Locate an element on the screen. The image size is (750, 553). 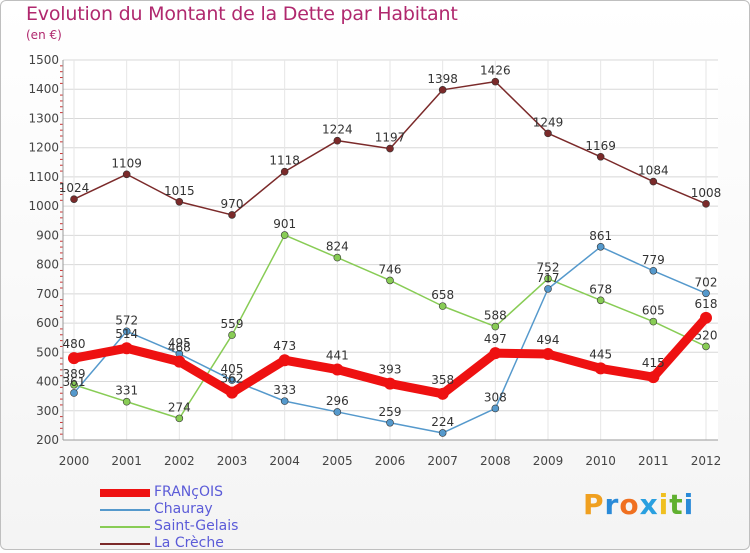
y-tick-label: 1500 is located at coordinates (43, 60).